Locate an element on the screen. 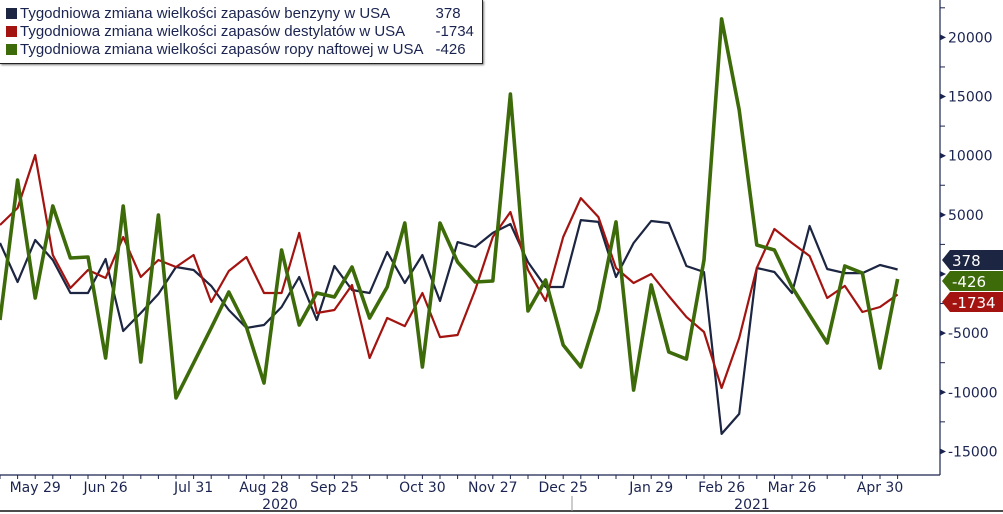 The image size is (1003, 514). x-tick-label: Jan 29 is located at coordinates (650, 488).